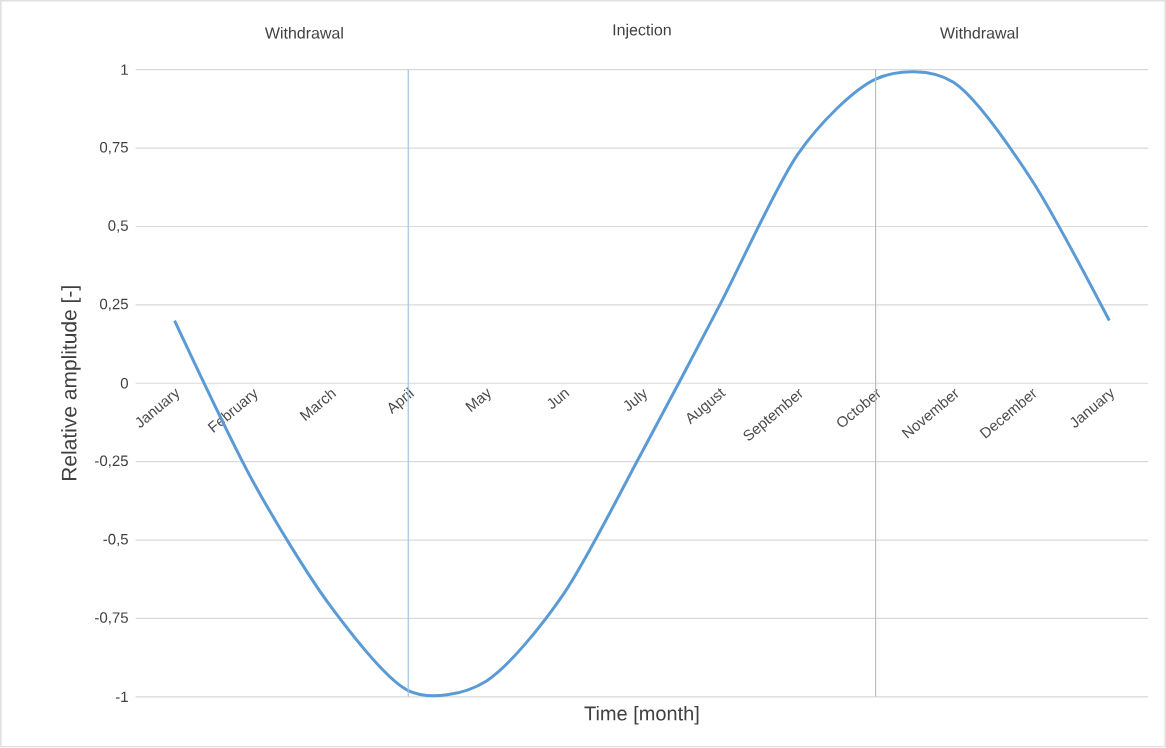 The width and height of the screenshot is (1166, 748). I want to click on x-axis-title: Time [month], so click(641, 715).